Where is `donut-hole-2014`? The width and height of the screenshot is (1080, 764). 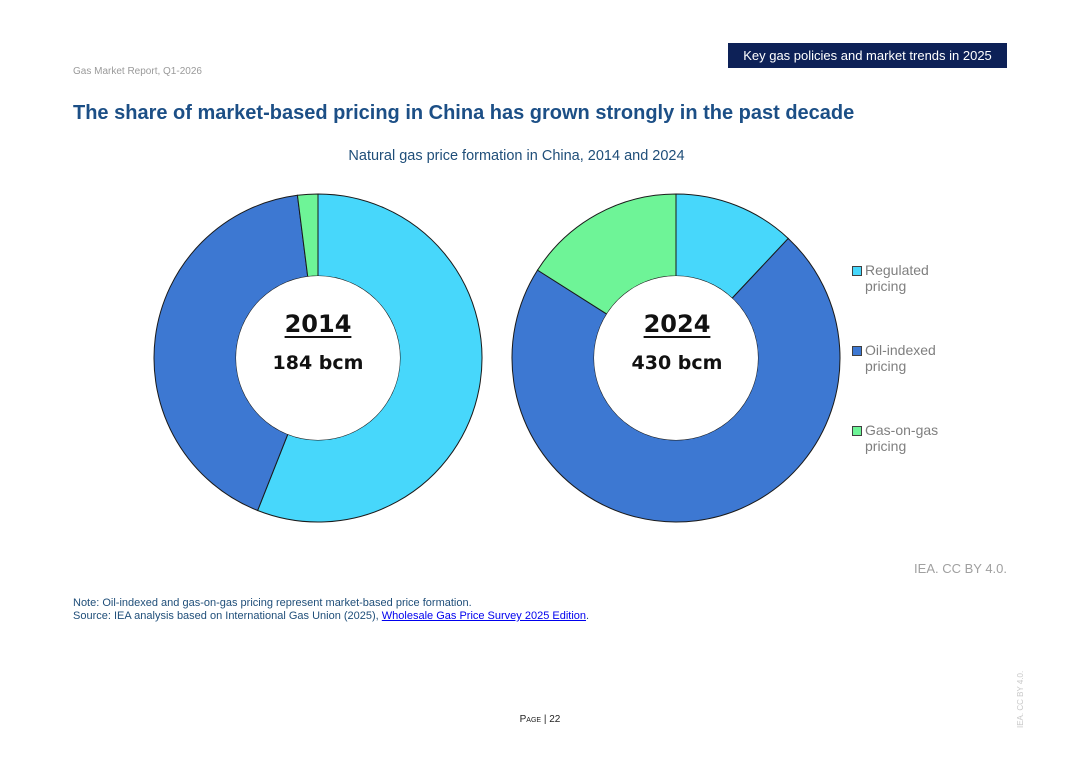
donut-hole-2014 is located at coordinates (318, 358).